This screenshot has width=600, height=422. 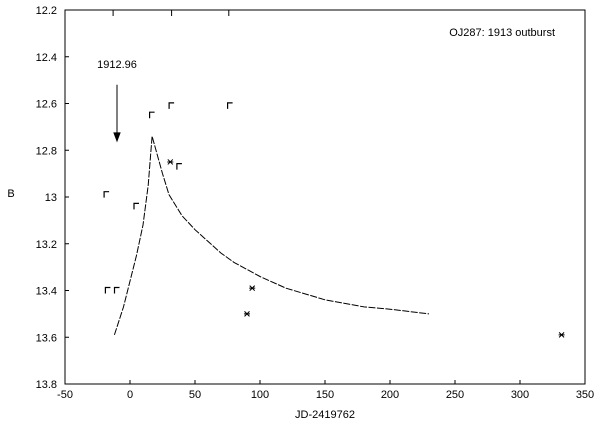 What do you see at coordinates (46, 11) in the screenshot?
I see `y-tick-label: 12.2` at bounding box center [46, 11].